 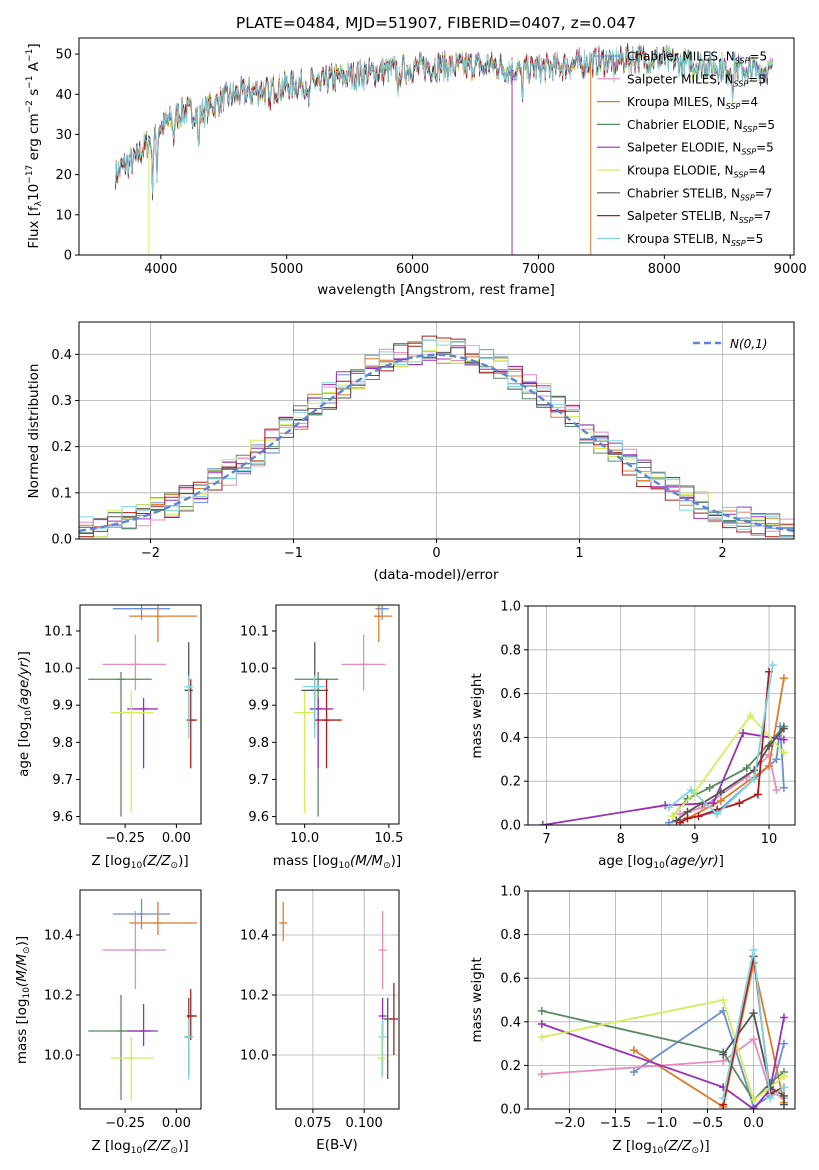 What do you see at coordinates (63, 55) in the screenshot?
I see `y-tick-label: 50` at bounding box center [63, 55].